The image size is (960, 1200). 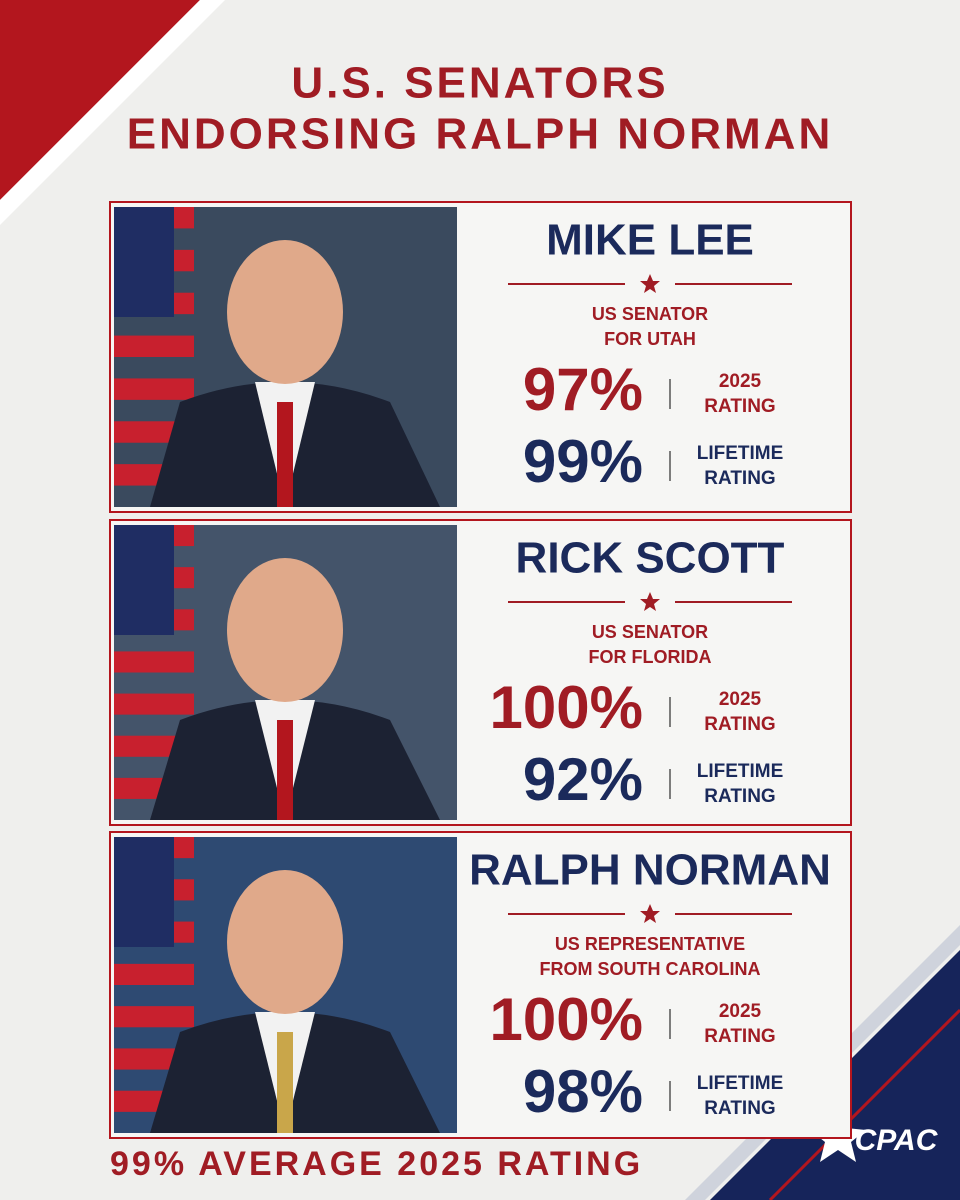 What do you see at coordinates (480, 134) in the screenshot?
I see `title-line: ENDORSING RALPH NORMAN` at bounding box center [480, 134].